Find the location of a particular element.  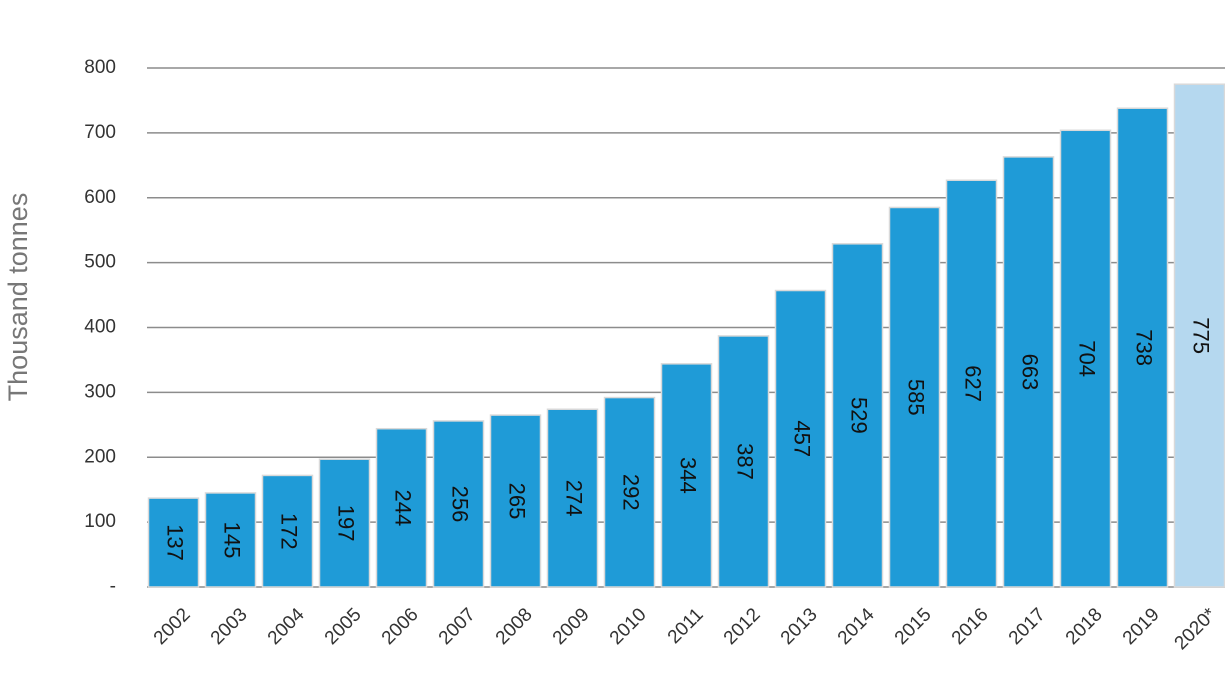

y-tick-label: 700 is located at coordinates (100, 132).